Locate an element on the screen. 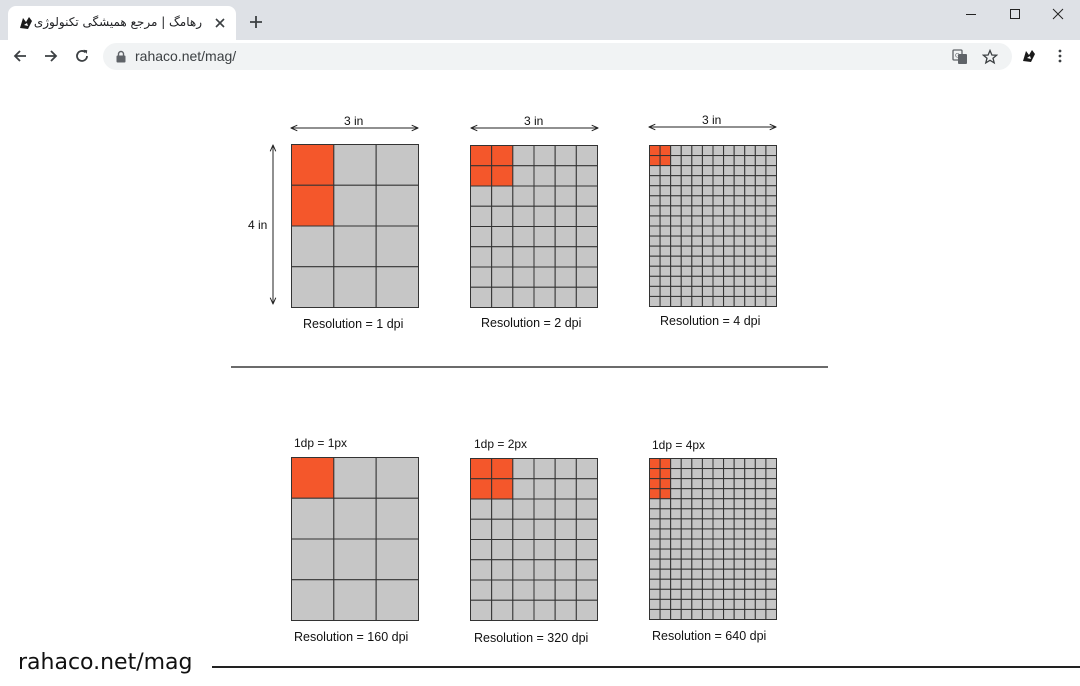  translate-icon: G is located at coordinates (959, 56).